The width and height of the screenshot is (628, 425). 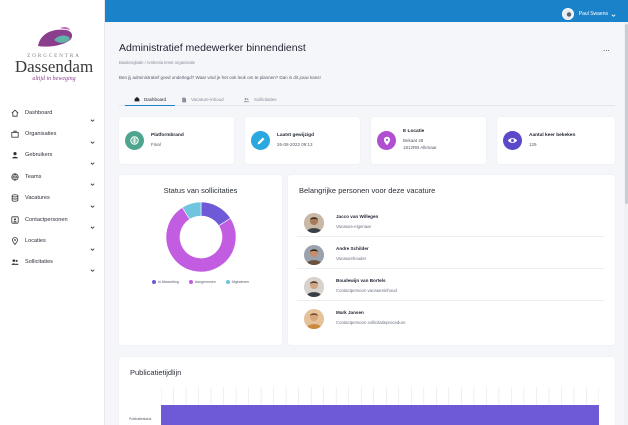 I want to click on chart-legend: In Afwachting Aangenomen Afgewezen, so click(x=200, y=282).